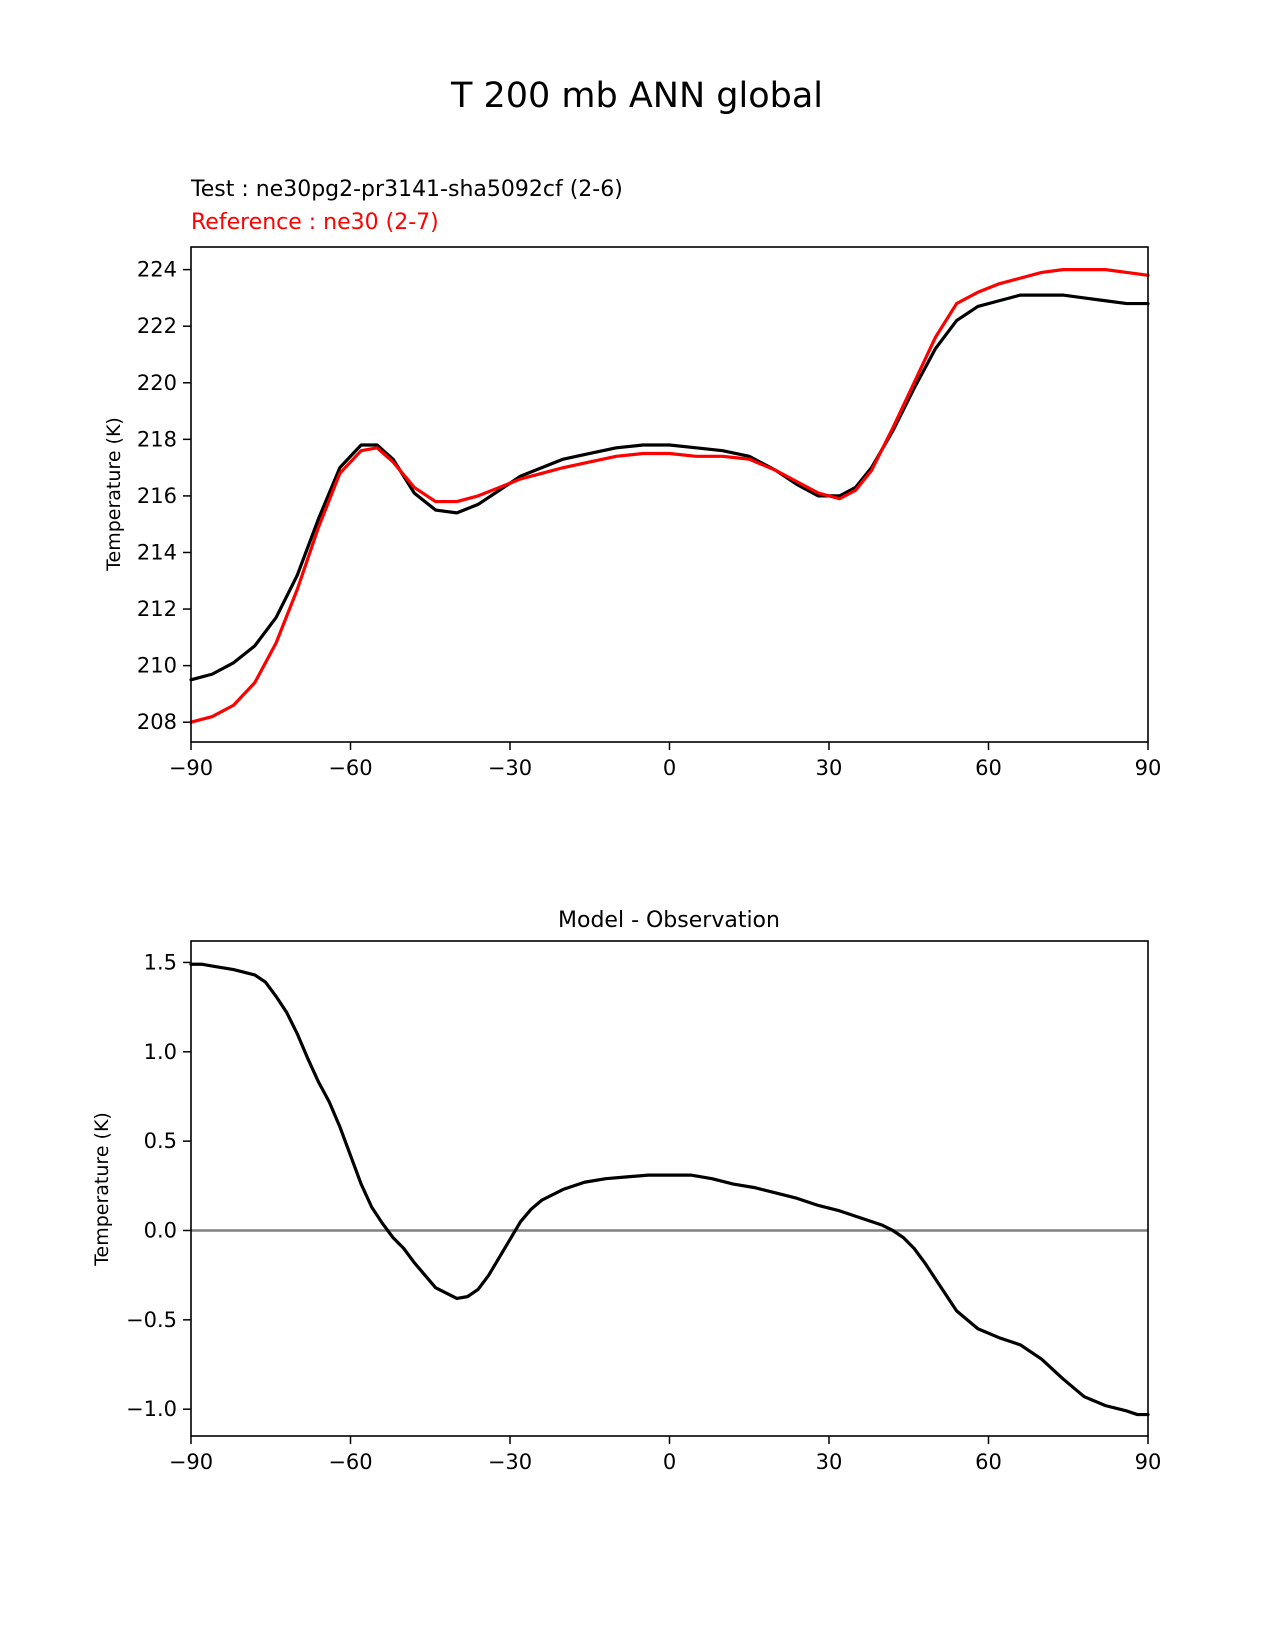 The height and width of the screenshot is (1650, 1275). I want to click on y-tick-label: 222, so click(157, 326).